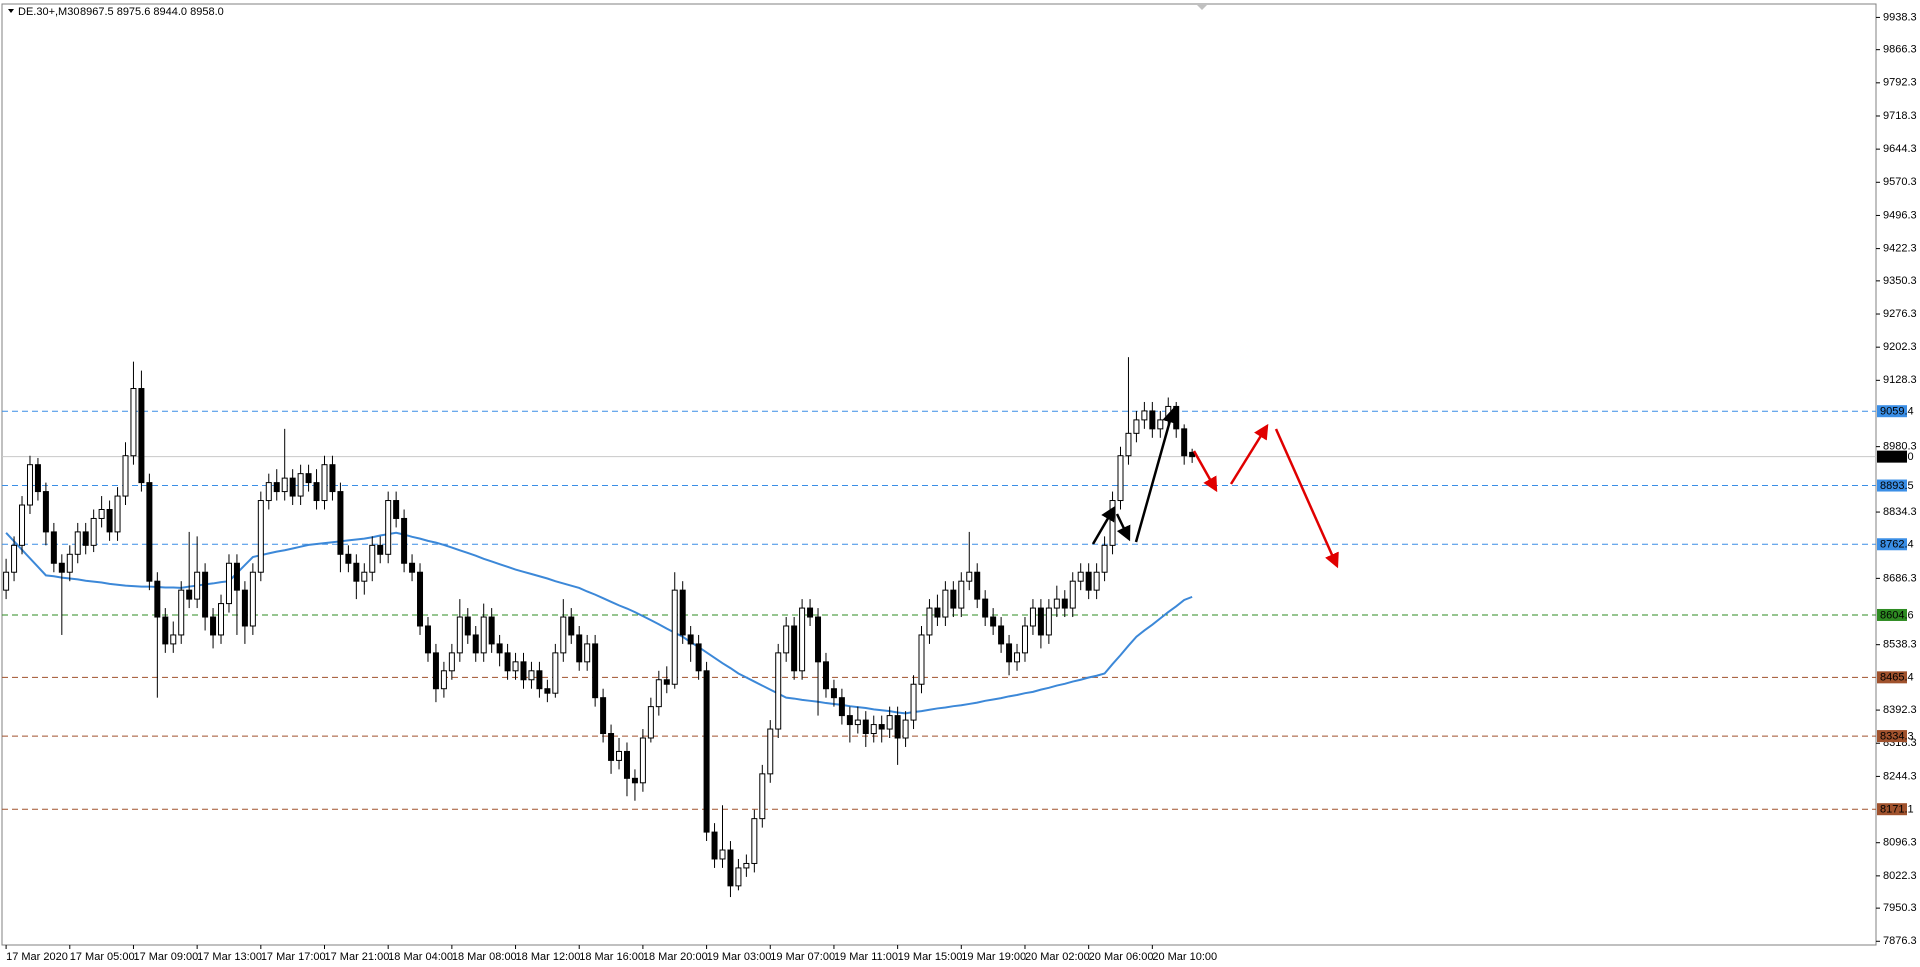 This screenshot has width=1920, height=967. I want to click on y-tick-label: 9202.3, so click(1900, 347).